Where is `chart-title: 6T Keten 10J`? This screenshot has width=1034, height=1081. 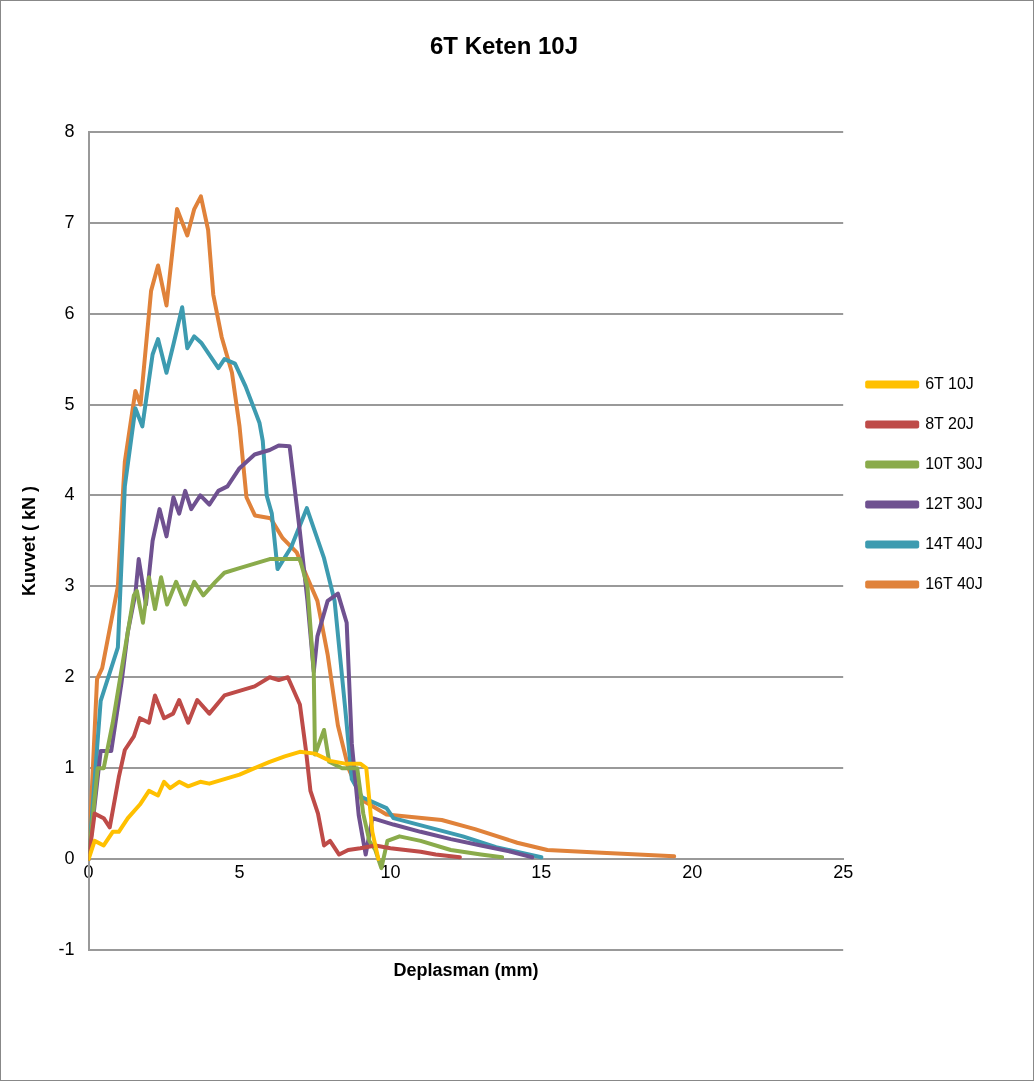 chart-title: 6T Keten 10J is located at coordinates (504, 46).